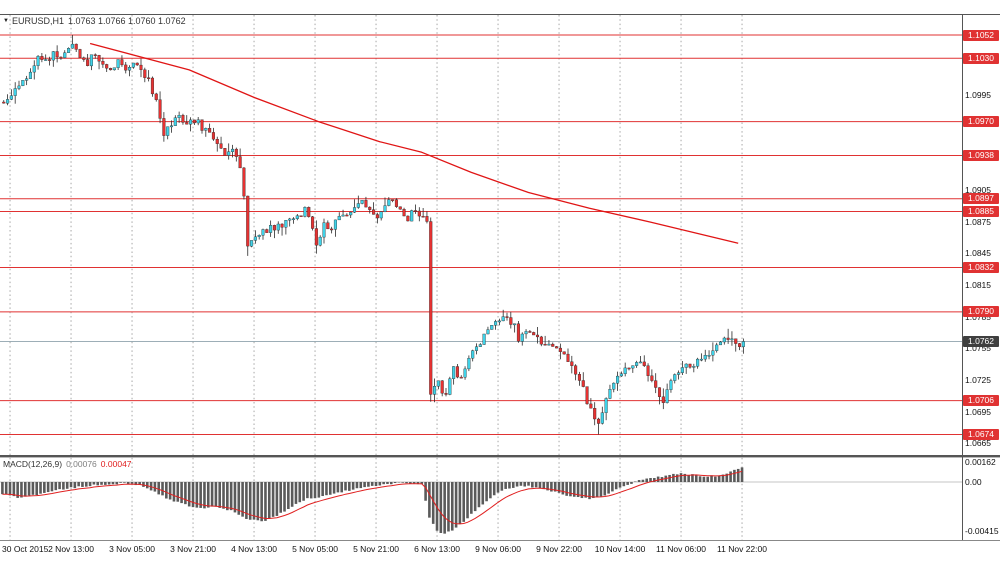 The image size is (1000, 562). What do you see at coordinates (481, 500) in the screenshot?
I see `macd-indicator` at bounding box center [481, 500].